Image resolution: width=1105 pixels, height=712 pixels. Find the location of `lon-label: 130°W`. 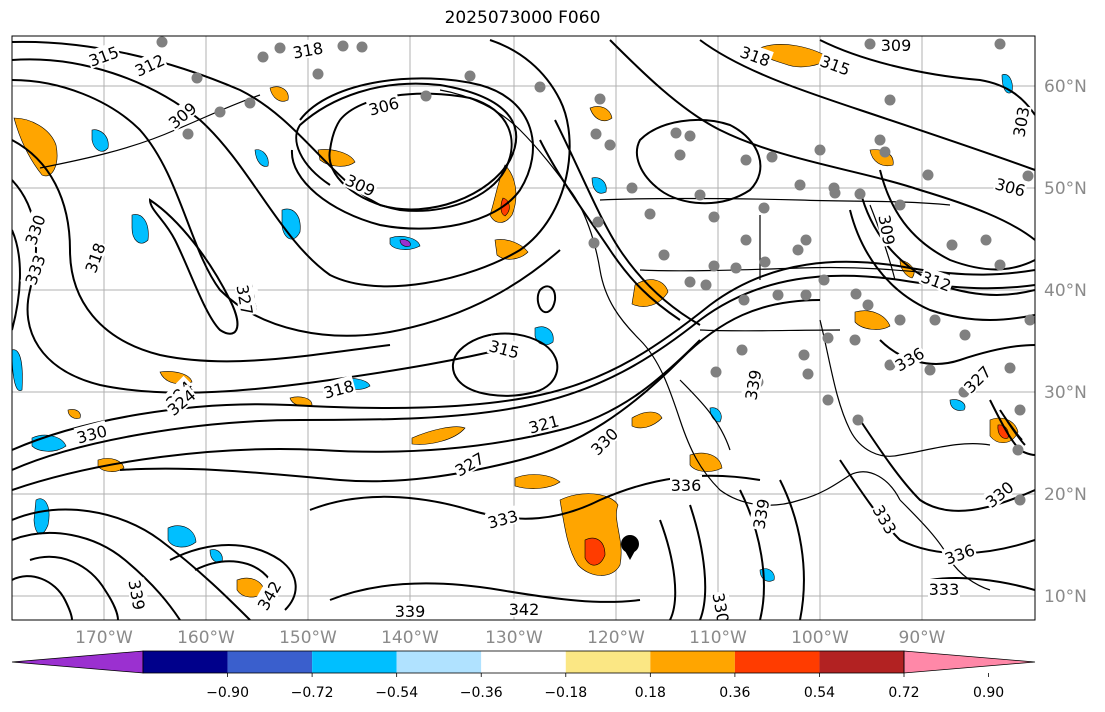

lon-label: 130°W is located at coordinates (514, 638).